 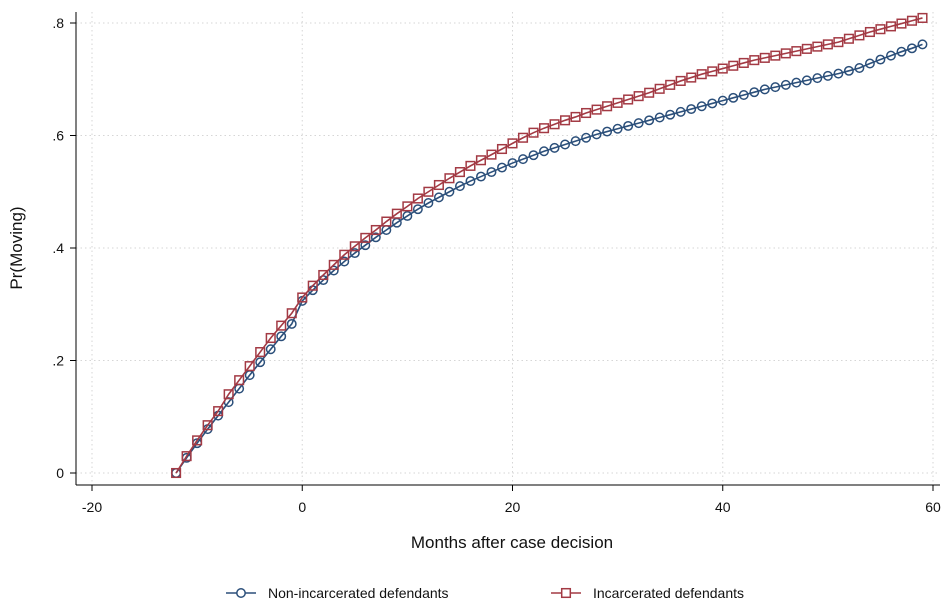 What do you see at coordinates (723, 507) in the screenshot?
I see `x-tick-label: 40` at bounding box center [723, 507].